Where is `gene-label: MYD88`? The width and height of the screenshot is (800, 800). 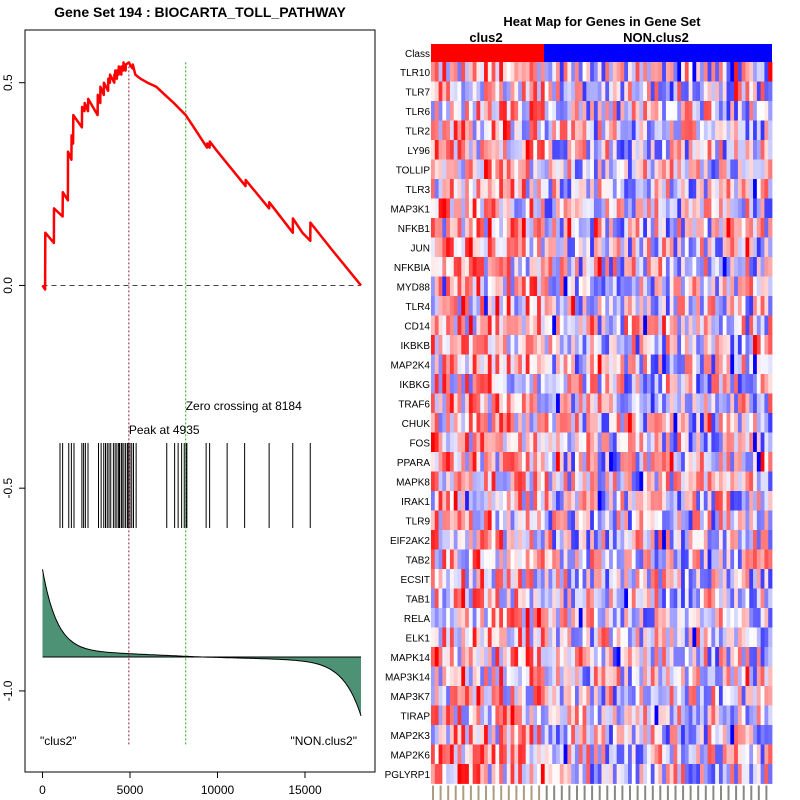
gene-label: MYD88 is located at coordinates (414, 287).